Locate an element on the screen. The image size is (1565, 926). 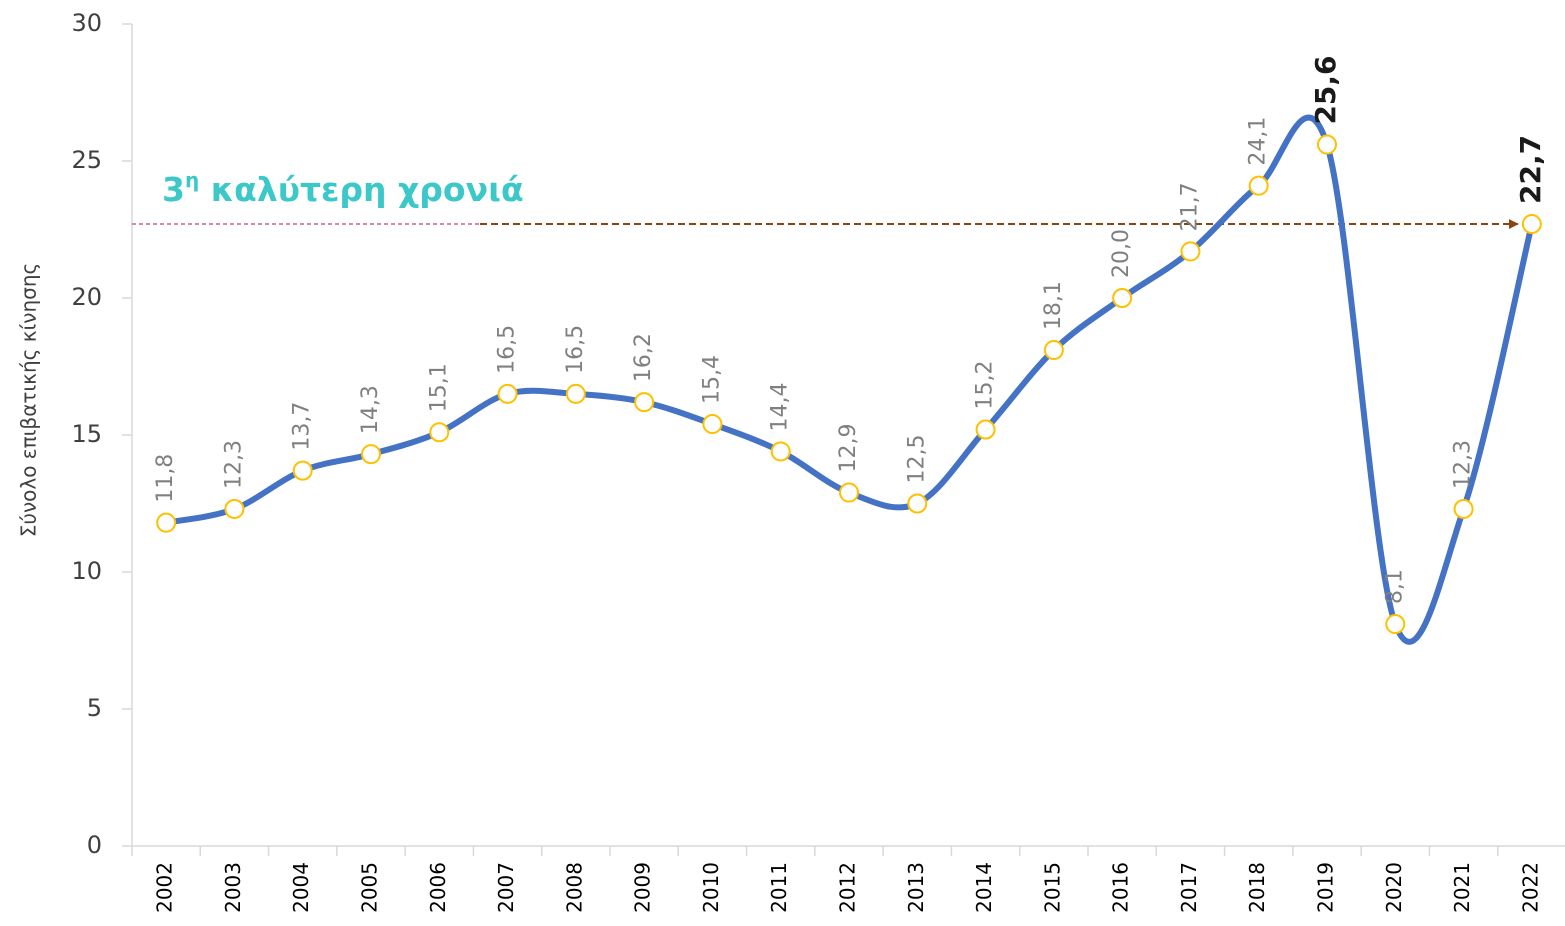
x-tick-label: 2011 is located at coordinates (779, 887).